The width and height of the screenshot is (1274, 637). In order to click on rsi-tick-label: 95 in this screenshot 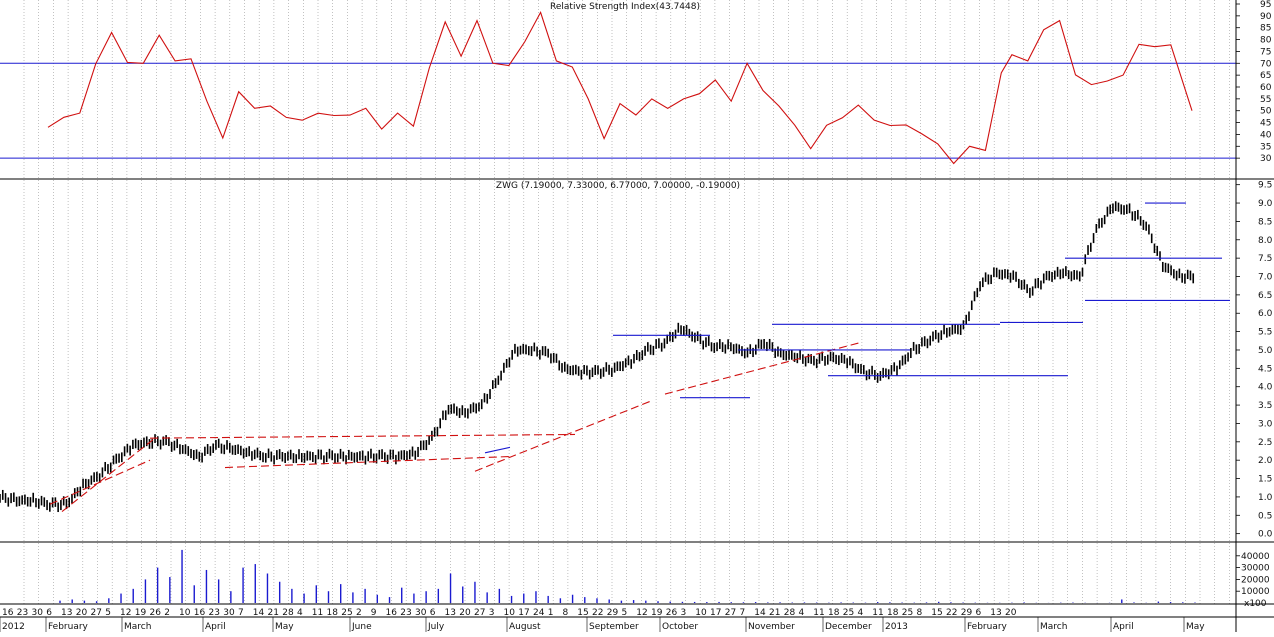, I will do `click(1265, 5)`.